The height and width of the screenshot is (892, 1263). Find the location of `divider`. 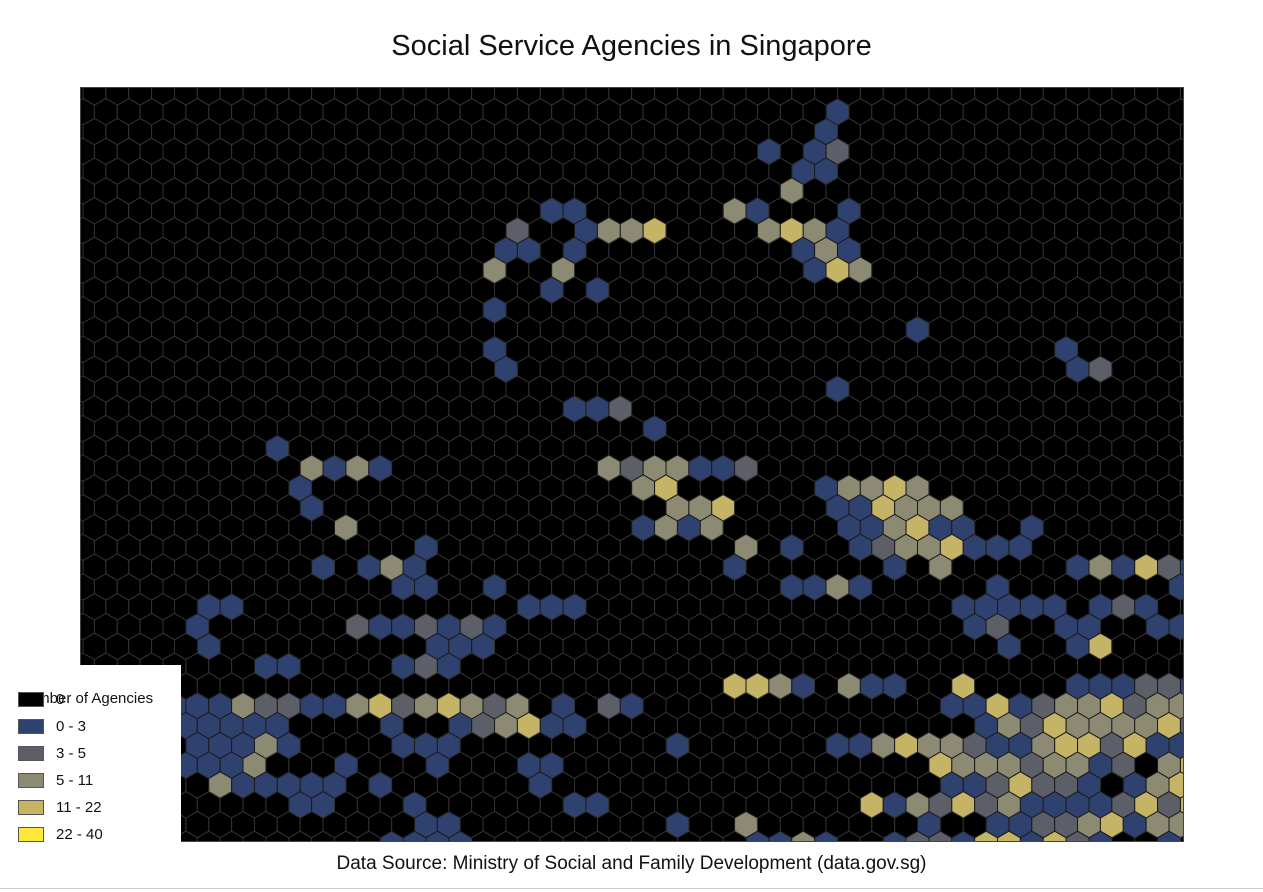

divider is located at coordinates (631, 888).